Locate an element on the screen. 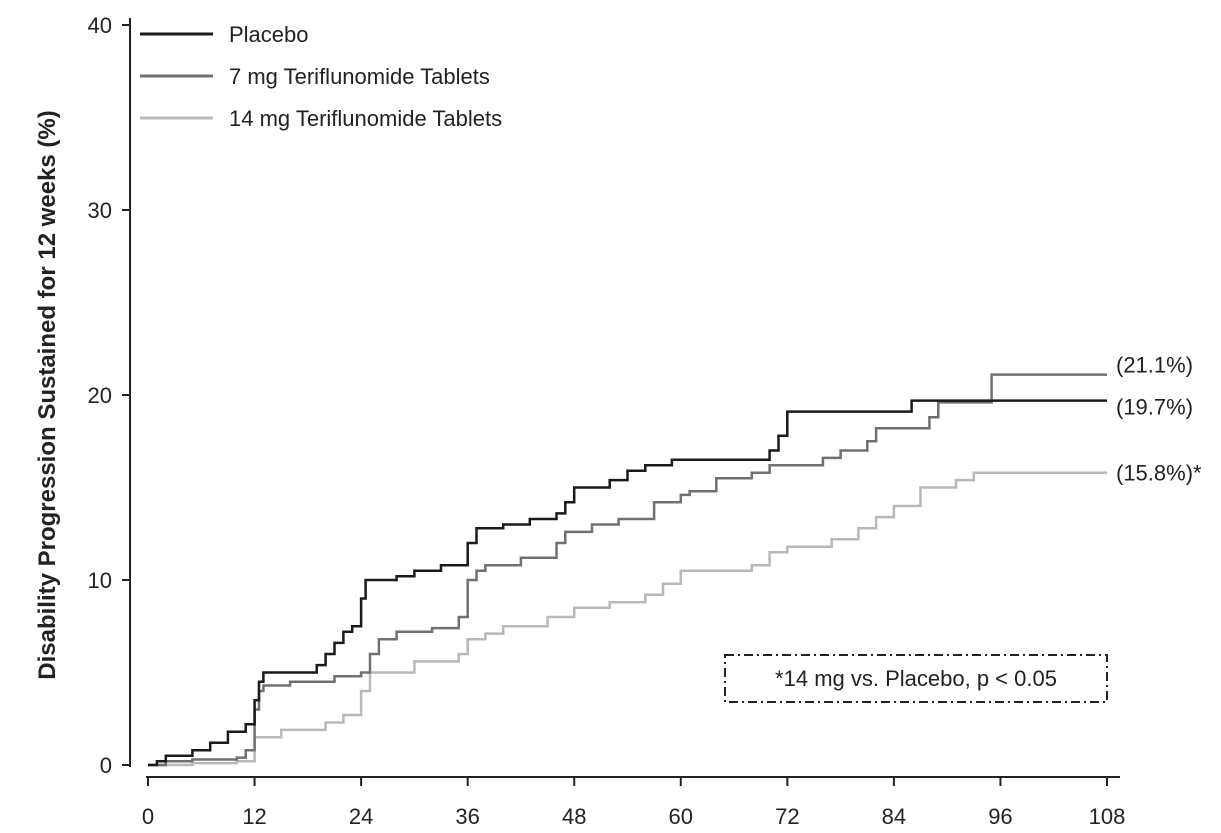 This screenshot has height=833, width=1221. x-tick-label: 60 is located at coordinates (681, 816).